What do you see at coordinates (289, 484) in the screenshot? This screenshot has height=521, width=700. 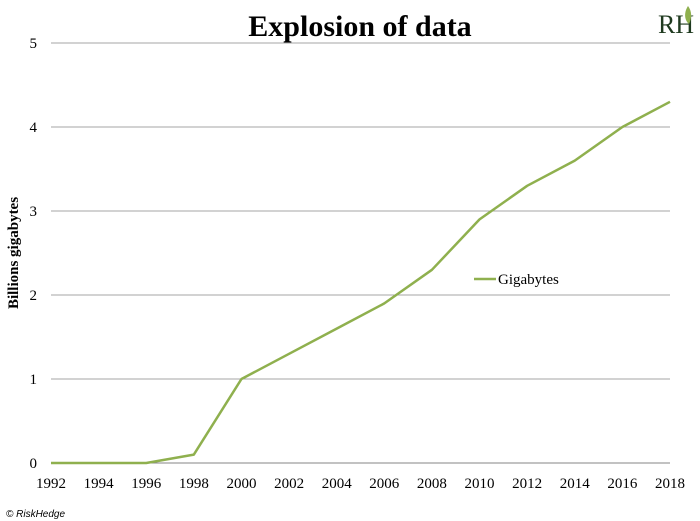 I see `x-tick-label: 2002` at bounding box center [289, 484].